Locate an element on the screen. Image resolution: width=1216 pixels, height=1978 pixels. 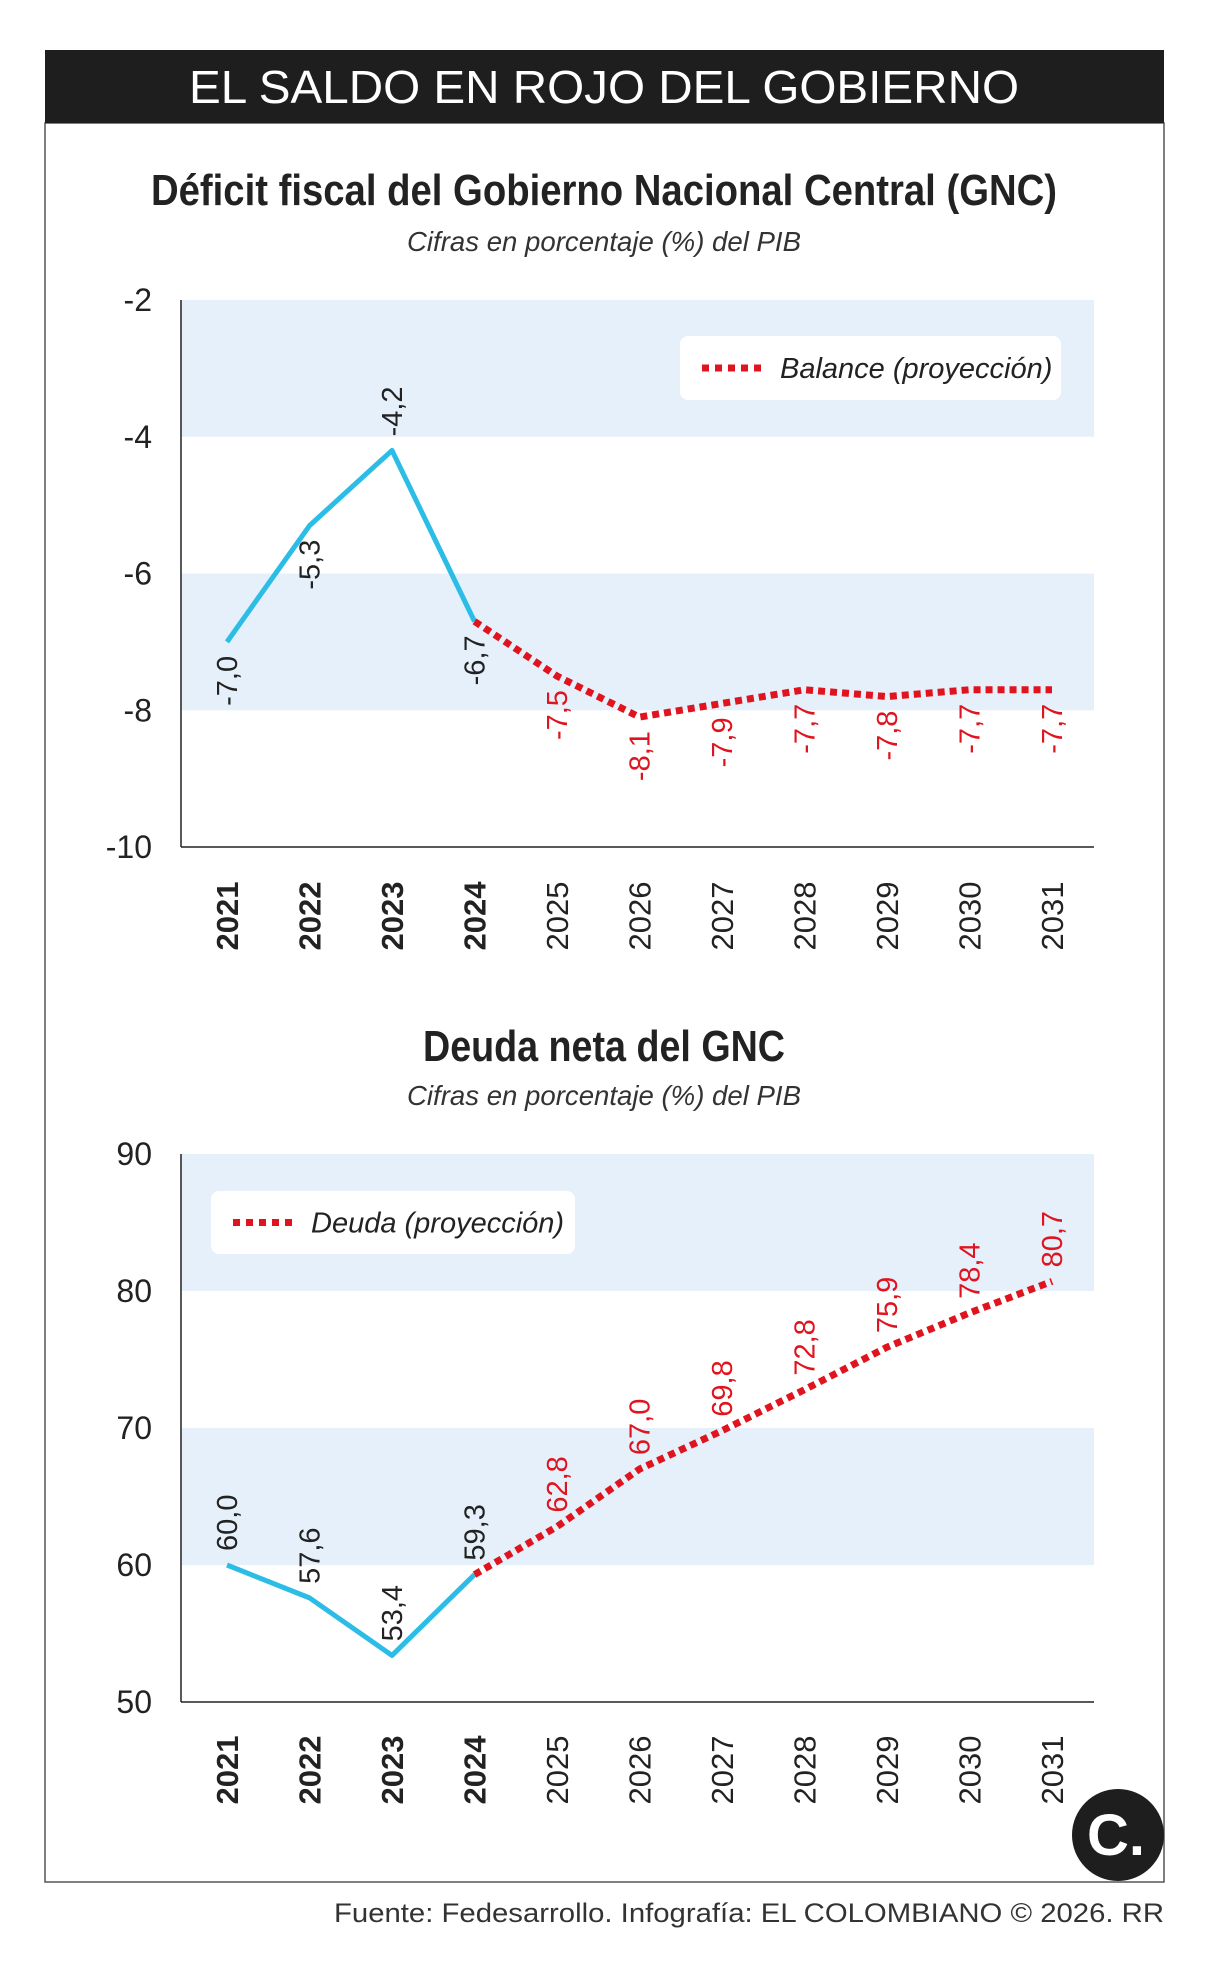
data-label: -8,1 is located at coordinates (641, 756).